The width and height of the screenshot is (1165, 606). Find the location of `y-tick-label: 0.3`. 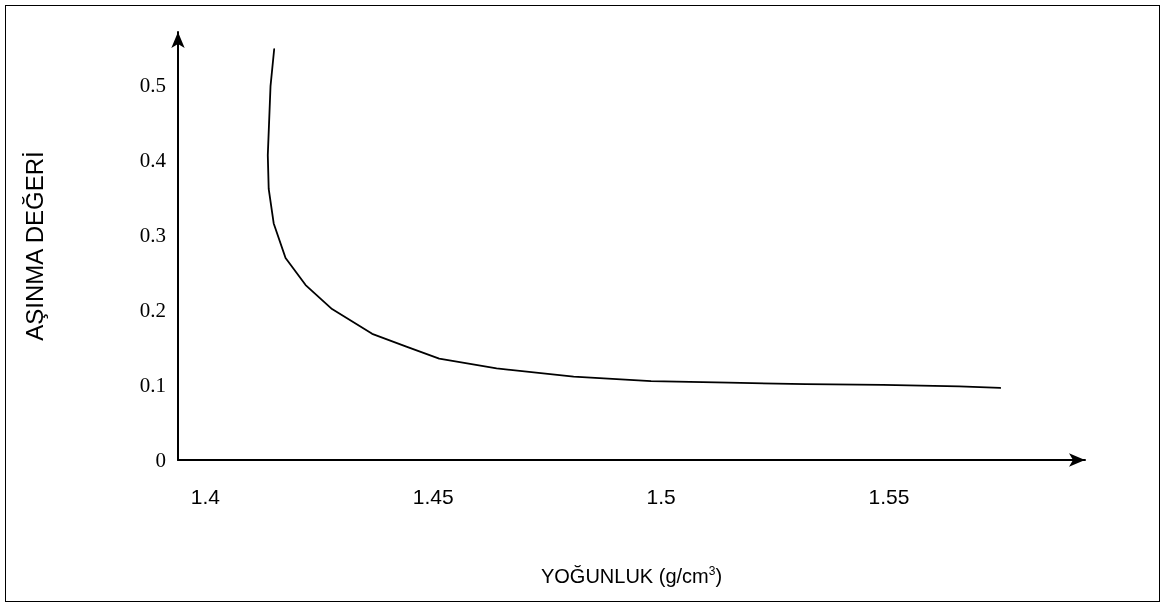

y-tick-label: 0.3 is located at coordinates (152, 234).